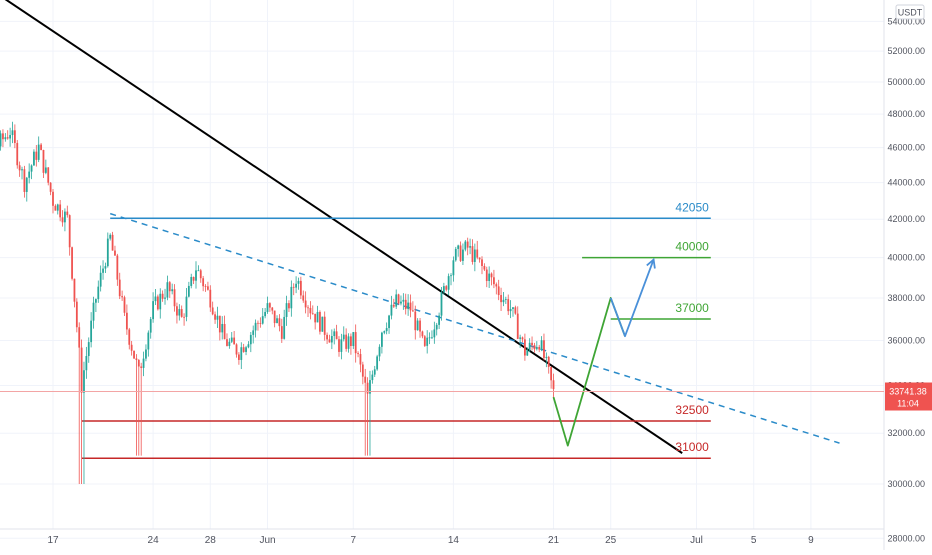 This screenshot has height=555, width=932. I want to click on time-tick-label: 25, so click(611, 540).